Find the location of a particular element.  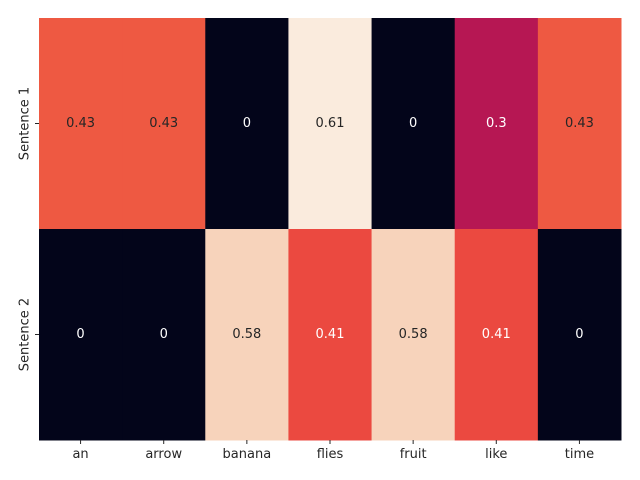

cell-value-label-r1-c5: 0.41 is located at coordinates (496, 334).